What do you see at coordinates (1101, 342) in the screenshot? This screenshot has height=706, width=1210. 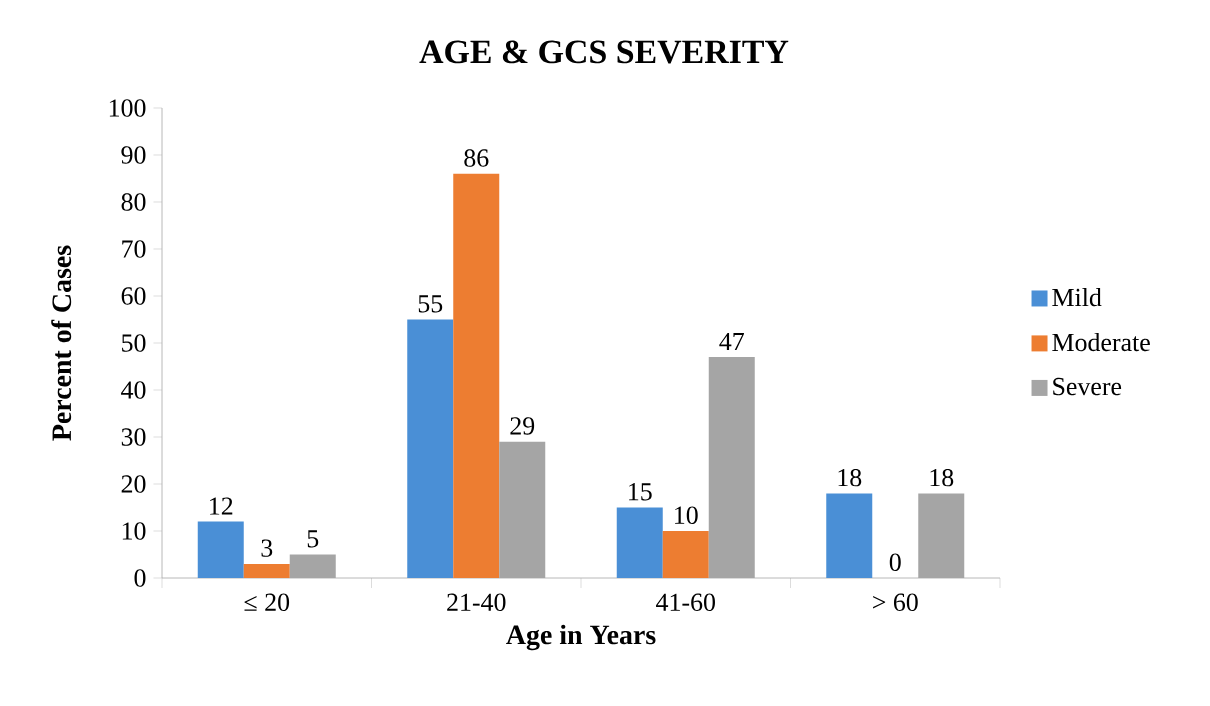 I see `legend-label: Moderate` at bounding box center [1101, 342].